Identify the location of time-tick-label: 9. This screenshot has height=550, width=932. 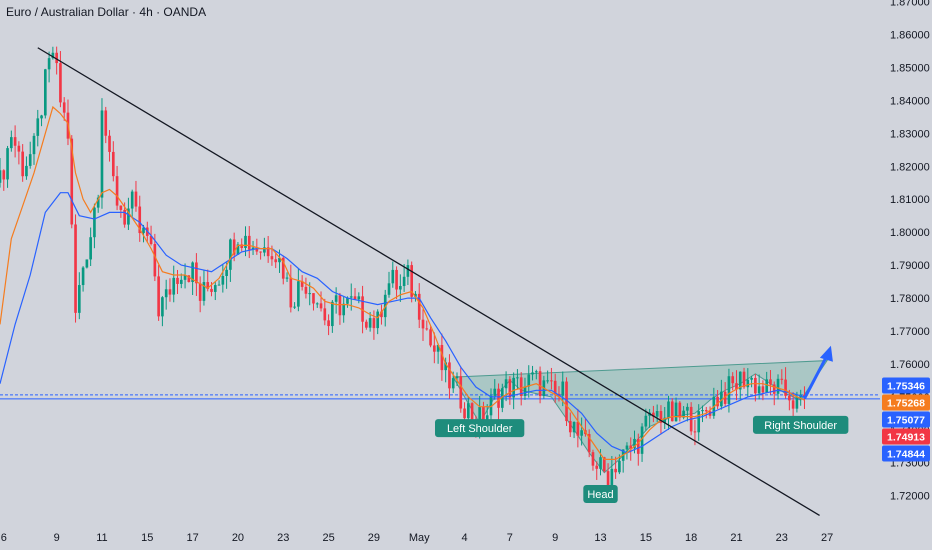
(57, 538).